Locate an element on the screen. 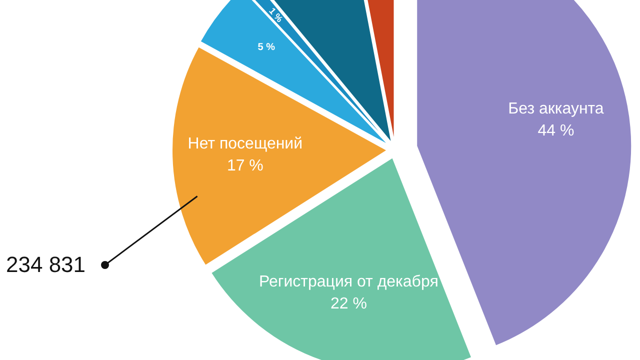  data-label: 1 % is located at coordinates (276, 15).